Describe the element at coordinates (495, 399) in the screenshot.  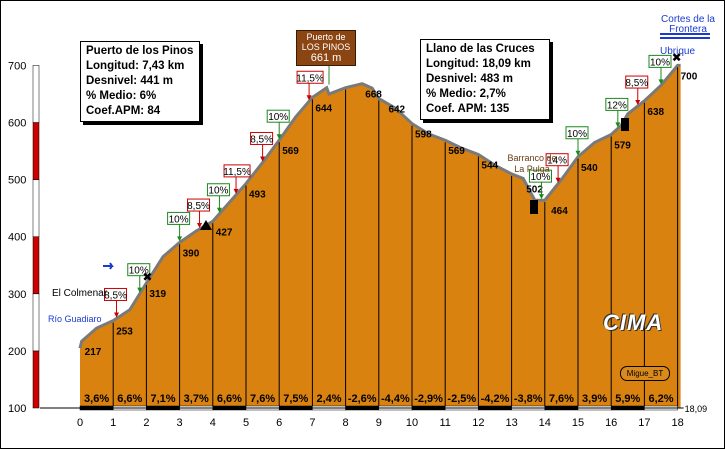
I see `segment-grade-label: -4,2%` at that location.